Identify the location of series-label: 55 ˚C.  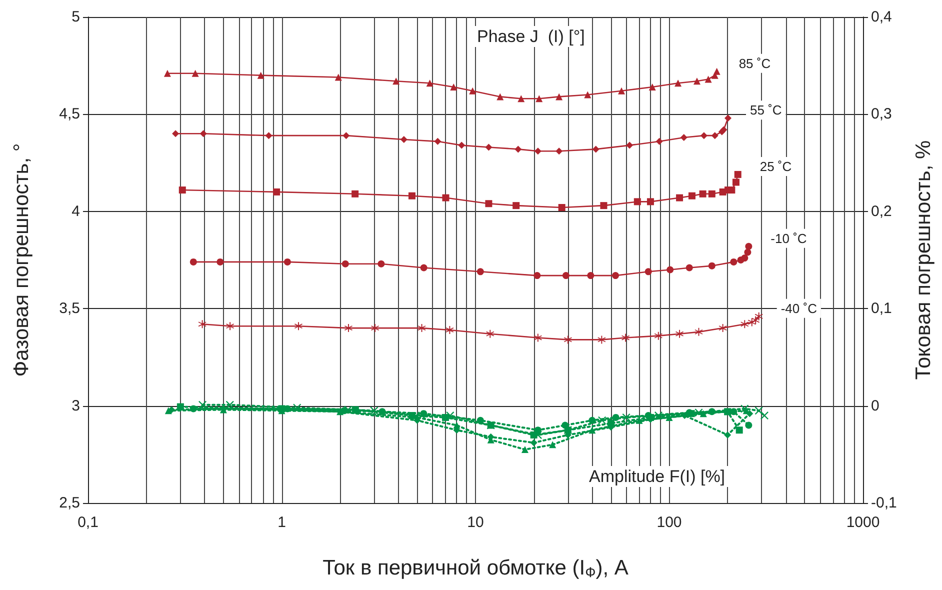
(766, 110).